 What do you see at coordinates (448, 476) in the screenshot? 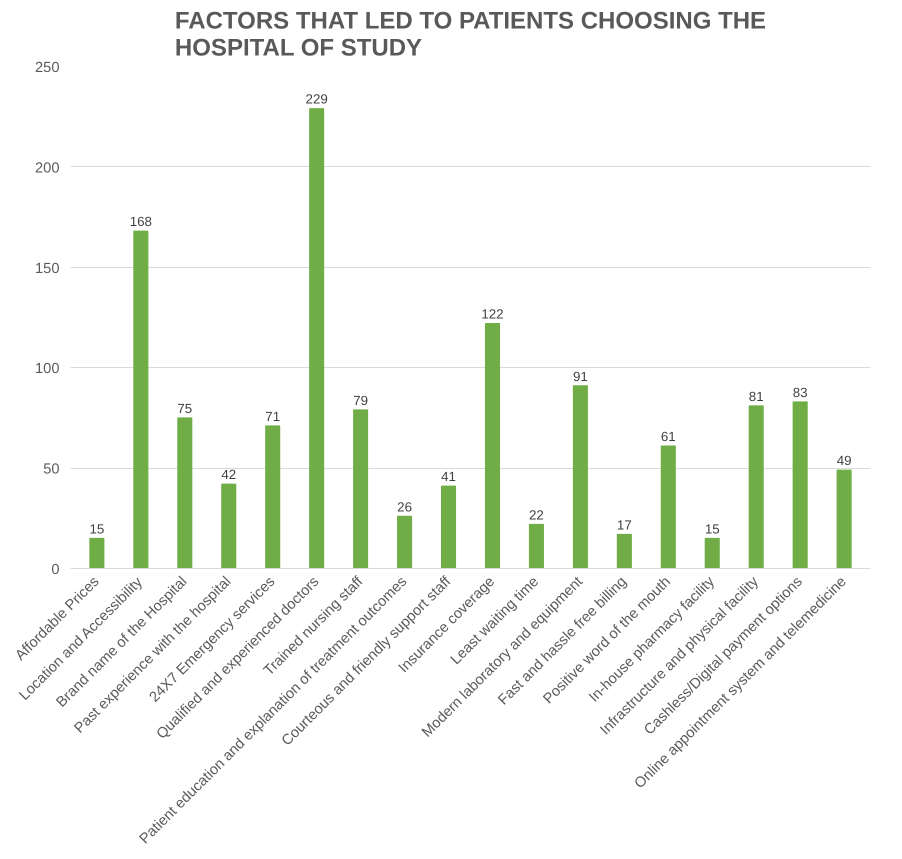
I see `data-label: 41` at bounding box center [448, 476].